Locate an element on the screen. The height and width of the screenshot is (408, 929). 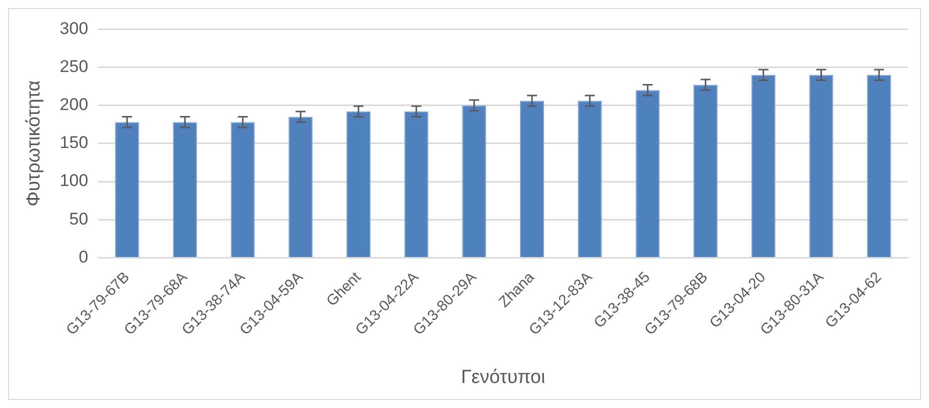
y-tick-label: 250 is located at coordinates (74, 66).